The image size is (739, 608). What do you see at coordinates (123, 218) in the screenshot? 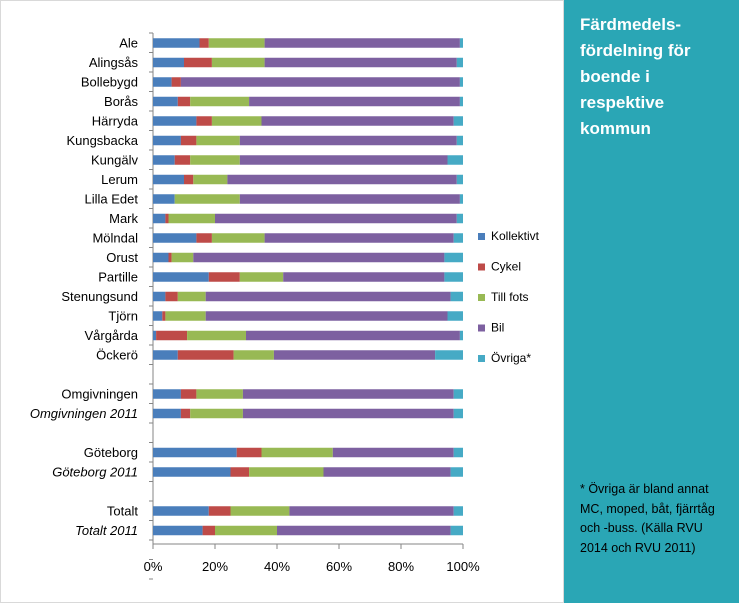
I see `category-label: Mark` at bounding box center [123, 218].